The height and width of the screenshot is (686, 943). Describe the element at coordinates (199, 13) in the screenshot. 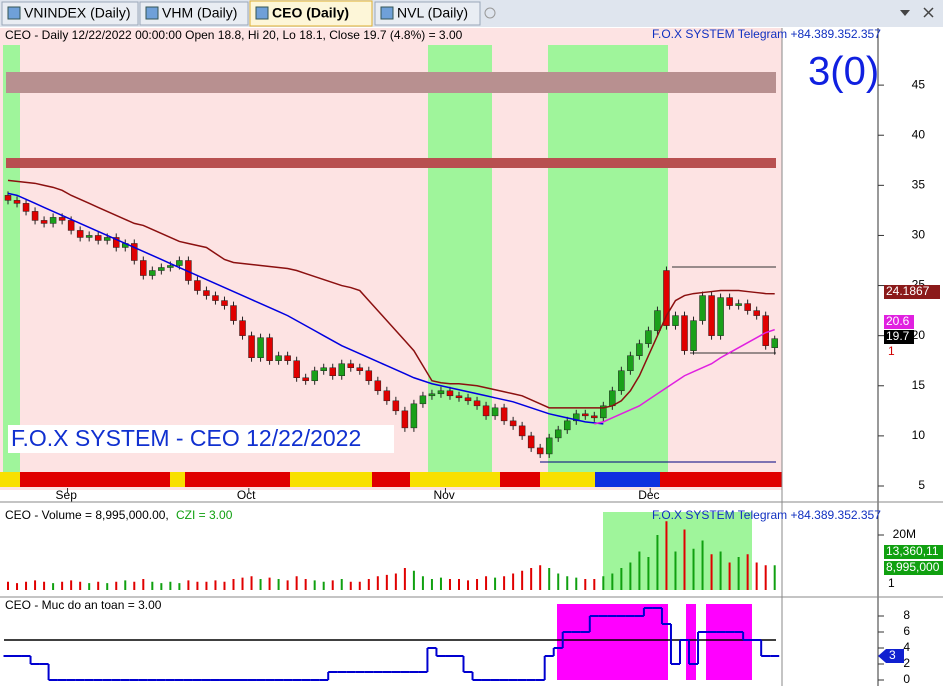

I see `tab-label: VHM (Daily)` at that location.